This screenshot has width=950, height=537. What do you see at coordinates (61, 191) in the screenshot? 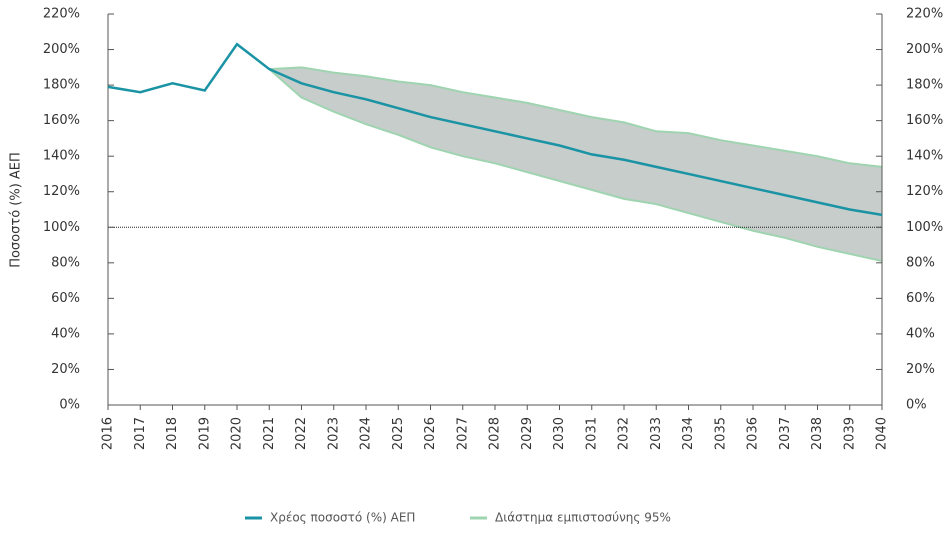
I see `y-tick-label: 120%` at bounding box center [61, 191].